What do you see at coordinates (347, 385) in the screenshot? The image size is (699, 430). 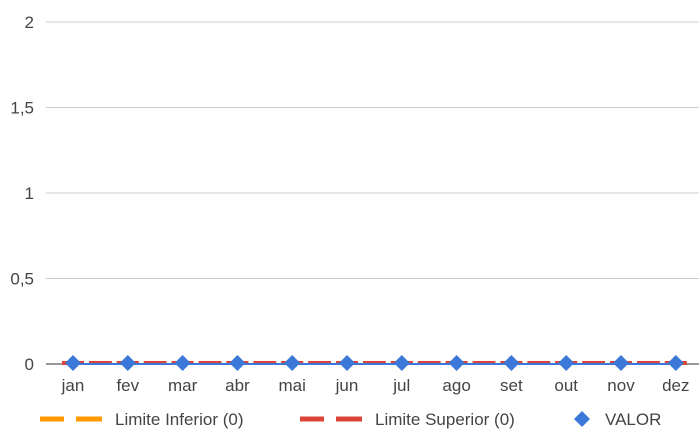 I see `x-tick-label: jun` at bounding box center [347, 385].